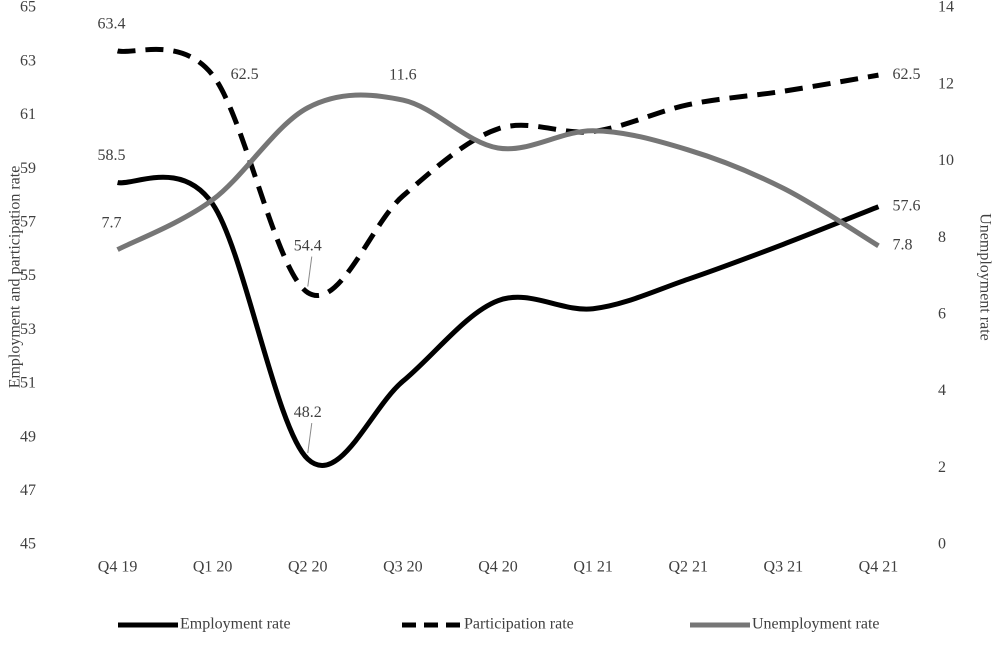 The image size is (1000, 645). I want to click on legend-label: Employment rate, so click(235, 624).